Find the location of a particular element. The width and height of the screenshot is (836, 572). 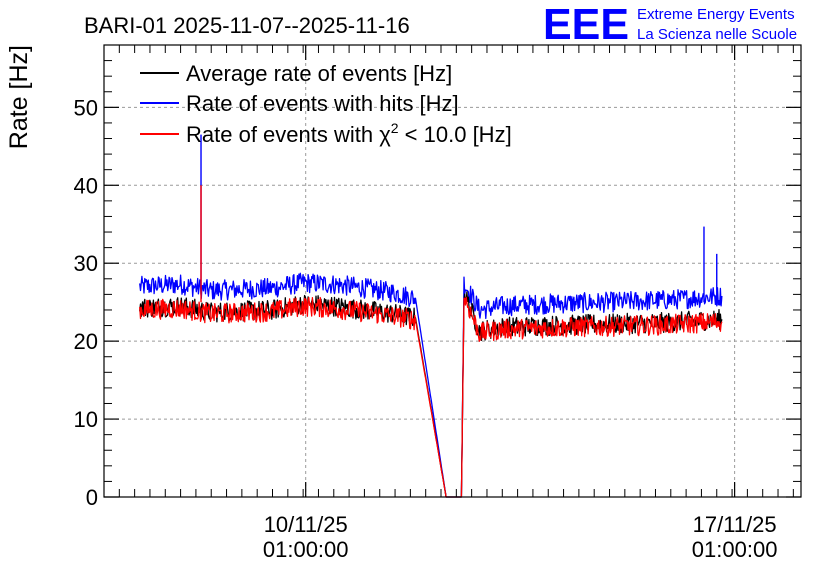

x-tick-label-date: 10/11/25 is located at coordinates (306, 524).